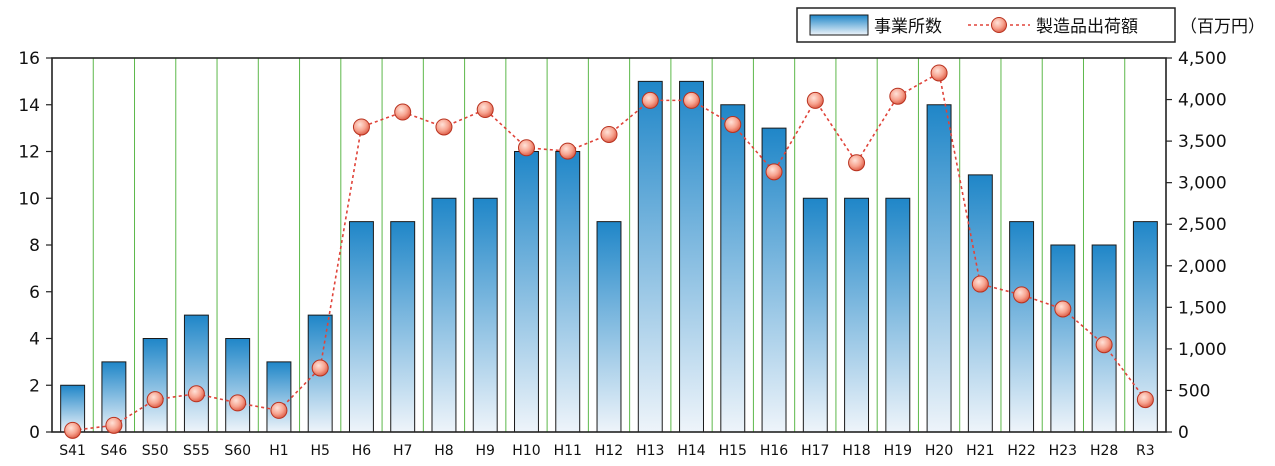  What do you see at coordinates (1087, 27) in the screenshot?
I see `legend-line-label: 製造品出荷額` at bounding box center [1087, 27].